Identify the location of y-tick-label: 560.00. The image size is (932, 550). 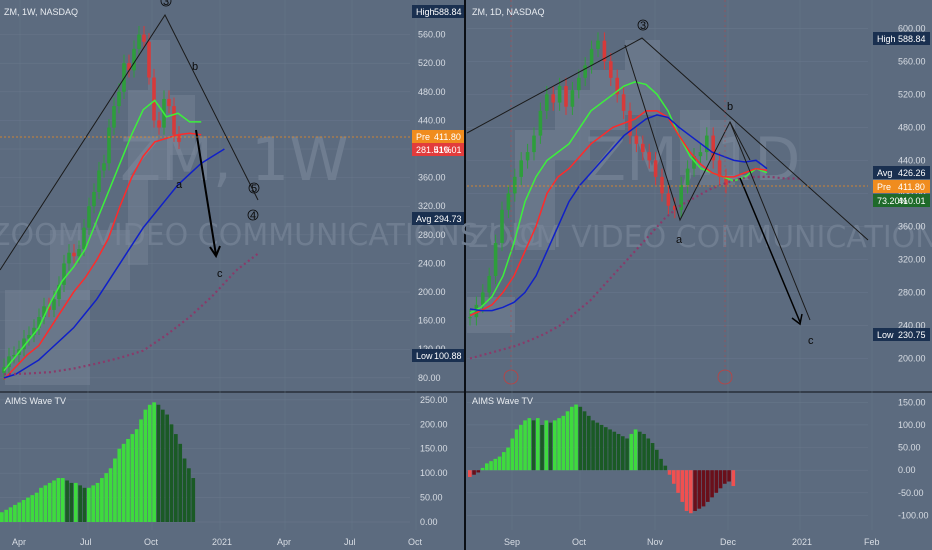
(912, 61).